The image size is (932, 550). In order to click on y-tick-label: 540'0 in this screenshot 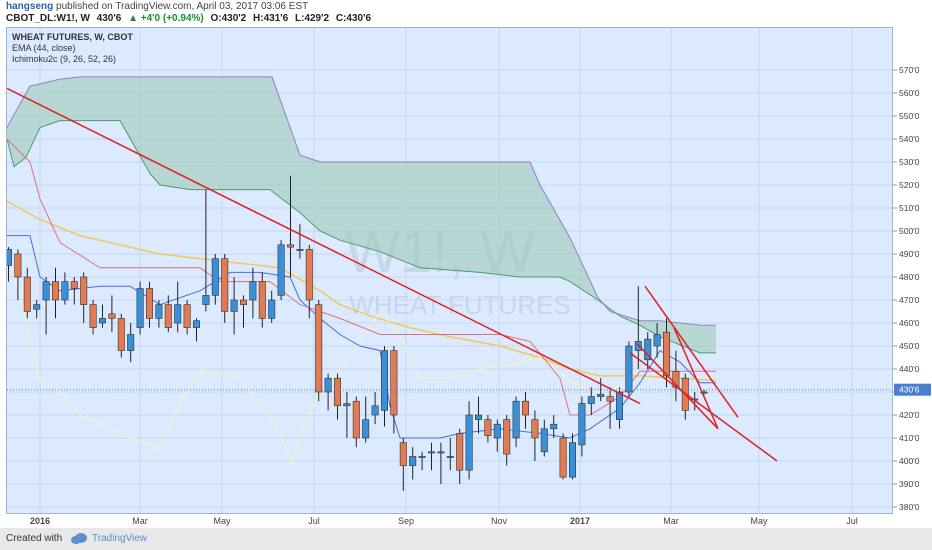, I will do `click(909, 139)`.